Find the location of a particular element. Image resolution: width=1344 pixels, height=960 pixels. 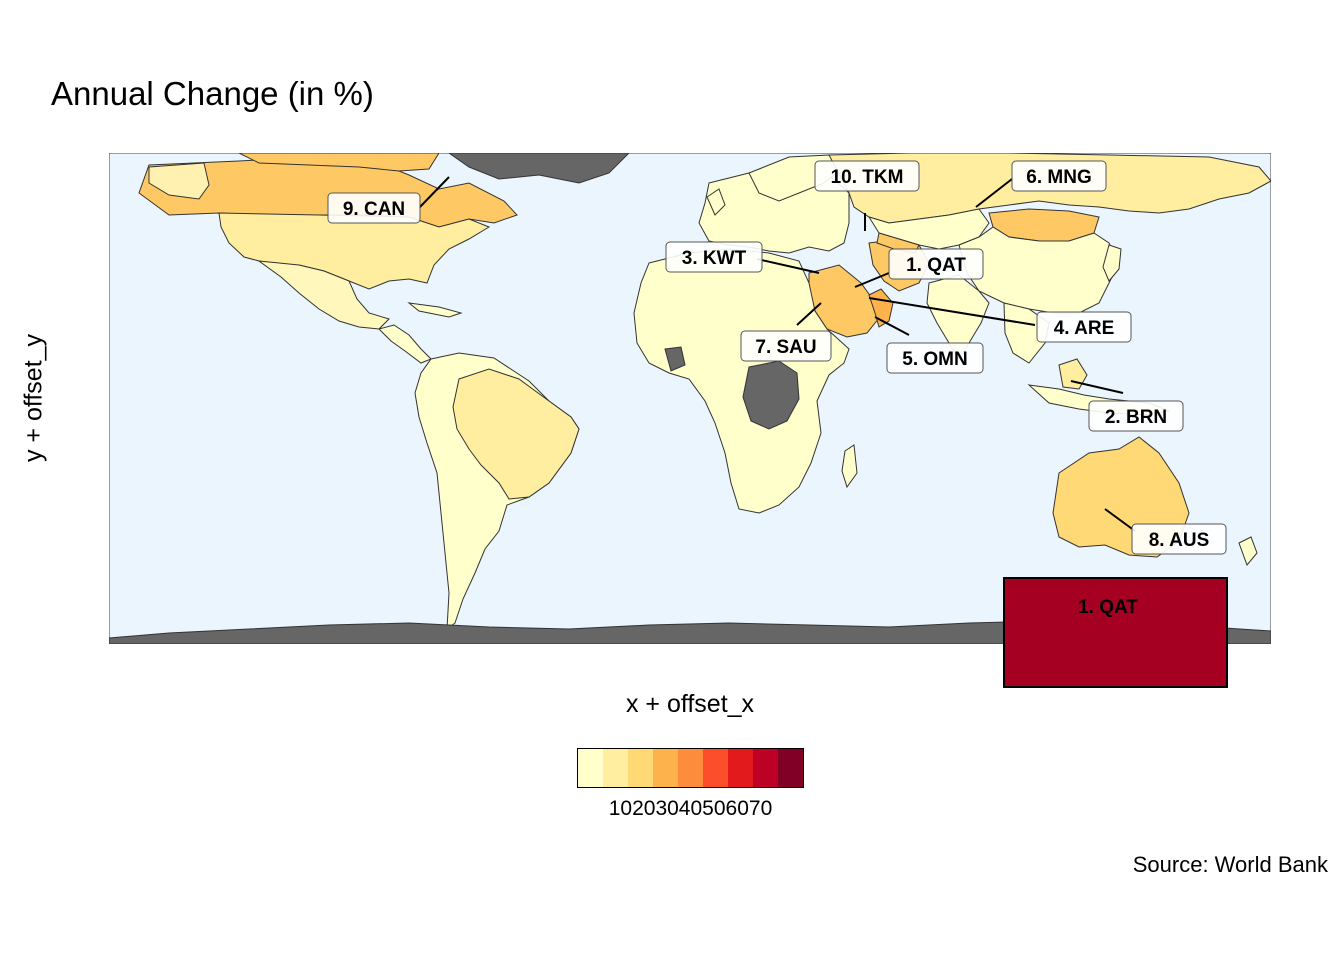

country-dr-congo is located at coordinates (771, 395).